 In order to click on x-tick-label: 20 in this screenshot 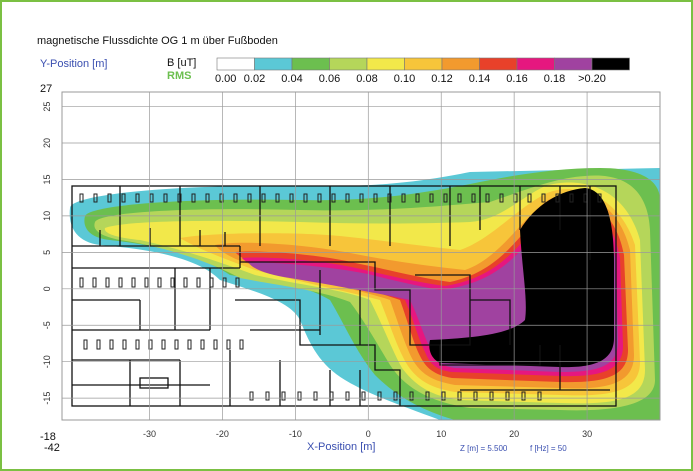, I will do `click(514, 434)`.